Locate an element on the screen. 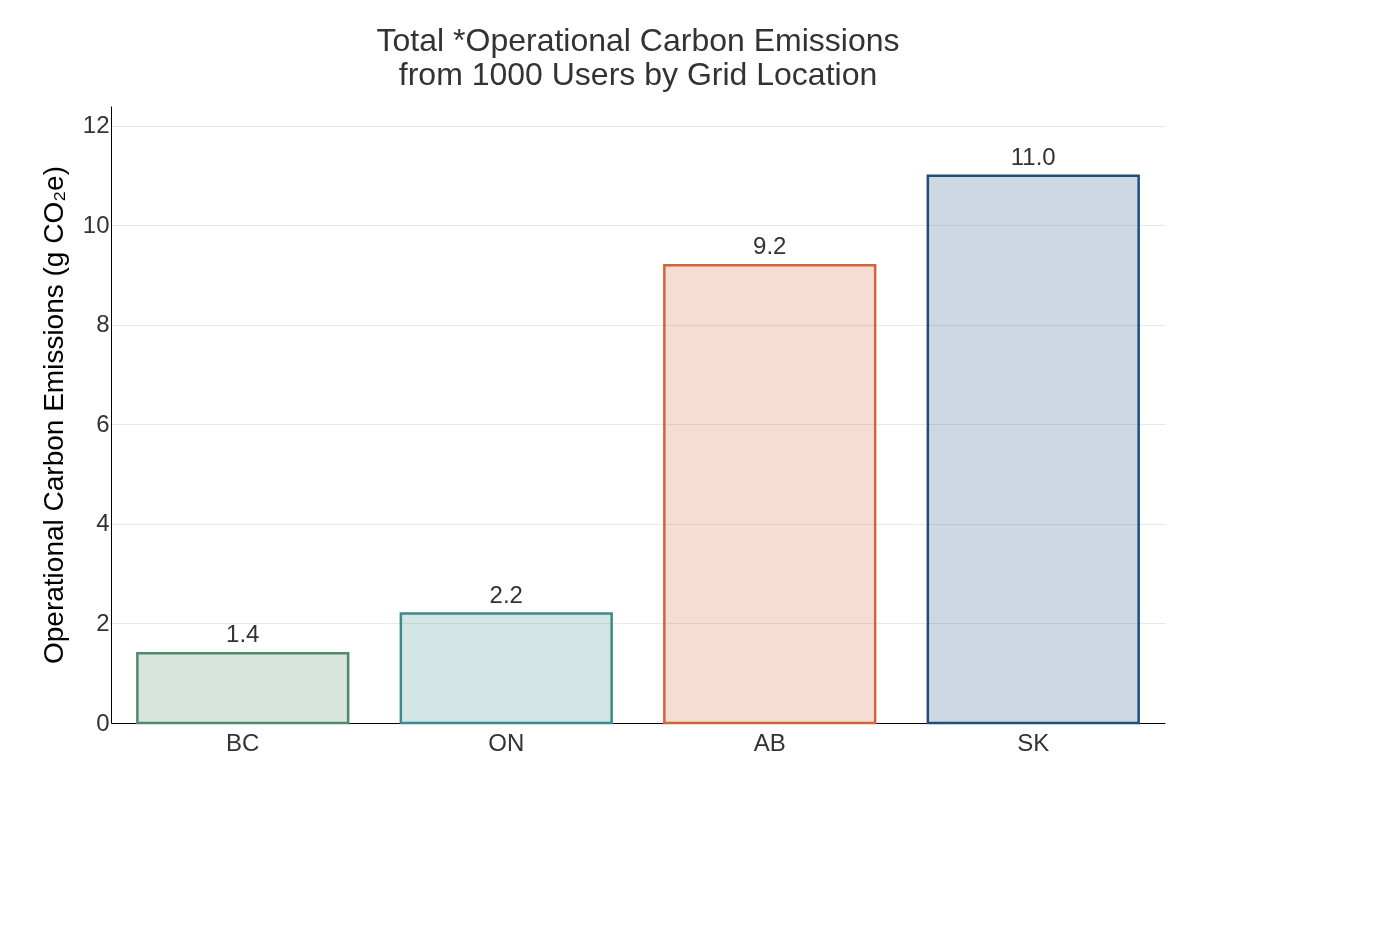  y-tick-label: 2 is located at coordinates (103, 622).